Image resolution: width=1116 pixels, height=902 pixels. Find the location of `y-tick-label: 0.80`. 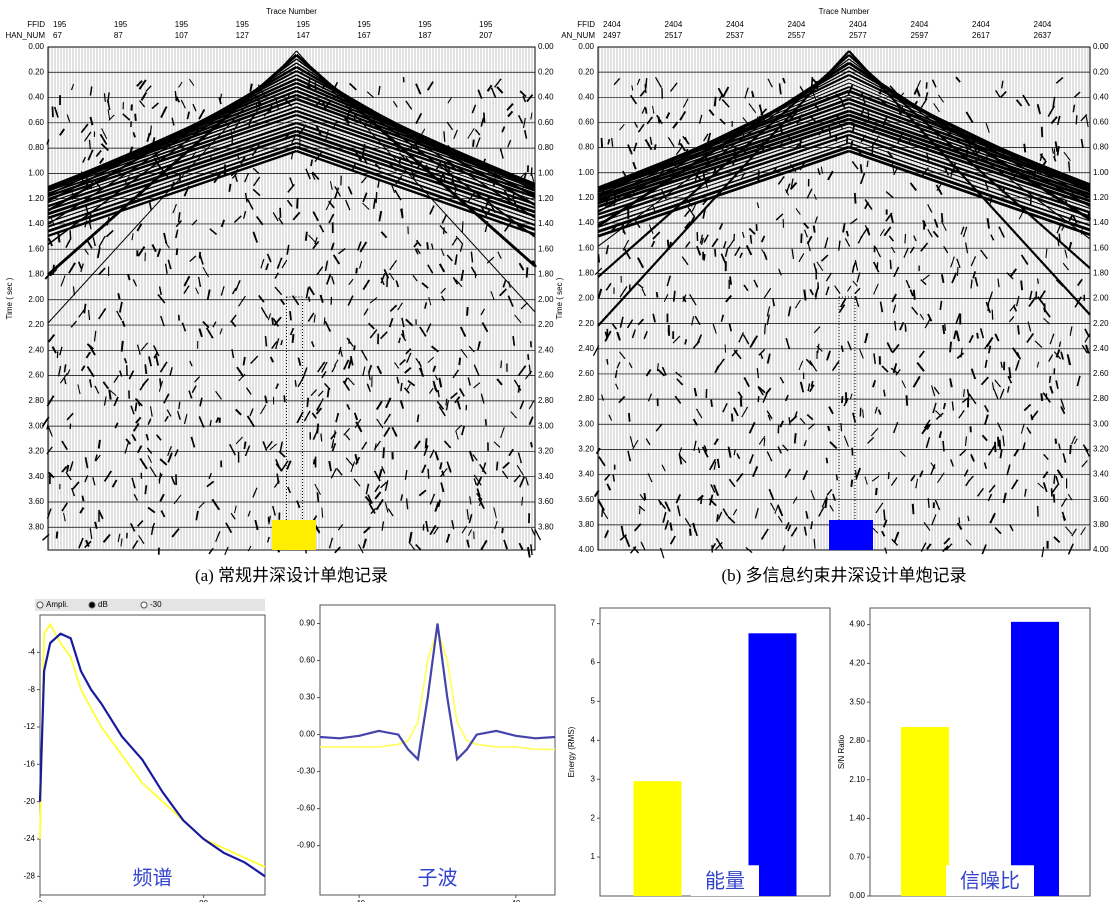

y-tick-label: 0.80 is located at coordinates (546, 147).